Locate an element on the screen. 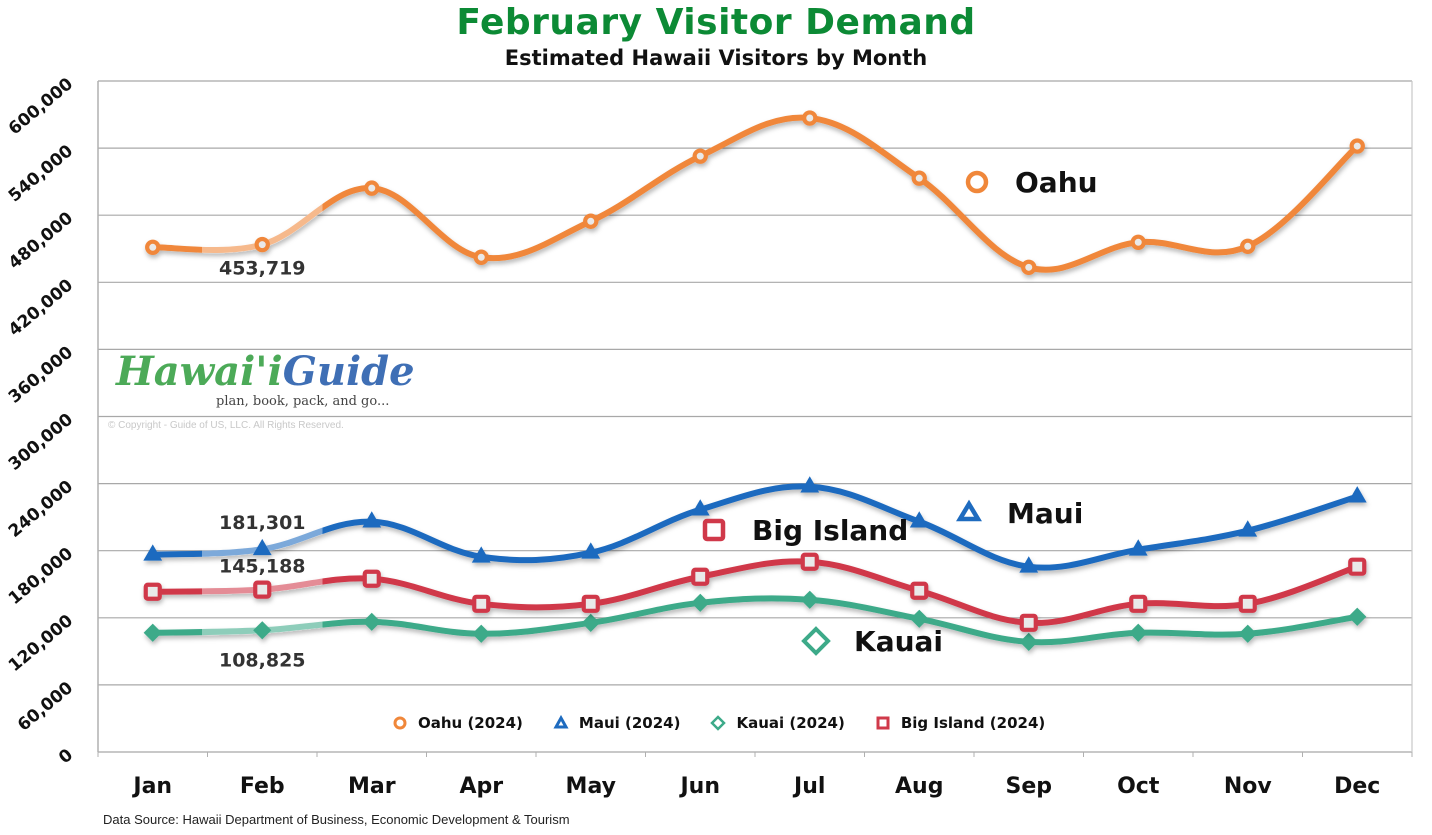 The height and width of the screenshot is (835, 1432). triangle-marker-icon is located at coordinates (561, 722).